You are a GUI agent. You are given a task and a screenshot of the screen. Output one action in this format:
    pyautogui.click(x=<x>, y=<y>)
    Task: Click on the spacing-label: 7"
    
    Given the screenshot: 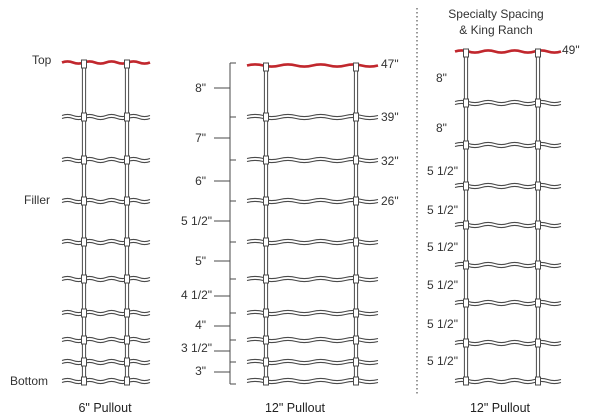 What is the action you would take?
    pyautogui.click(x=200, y=138)
    